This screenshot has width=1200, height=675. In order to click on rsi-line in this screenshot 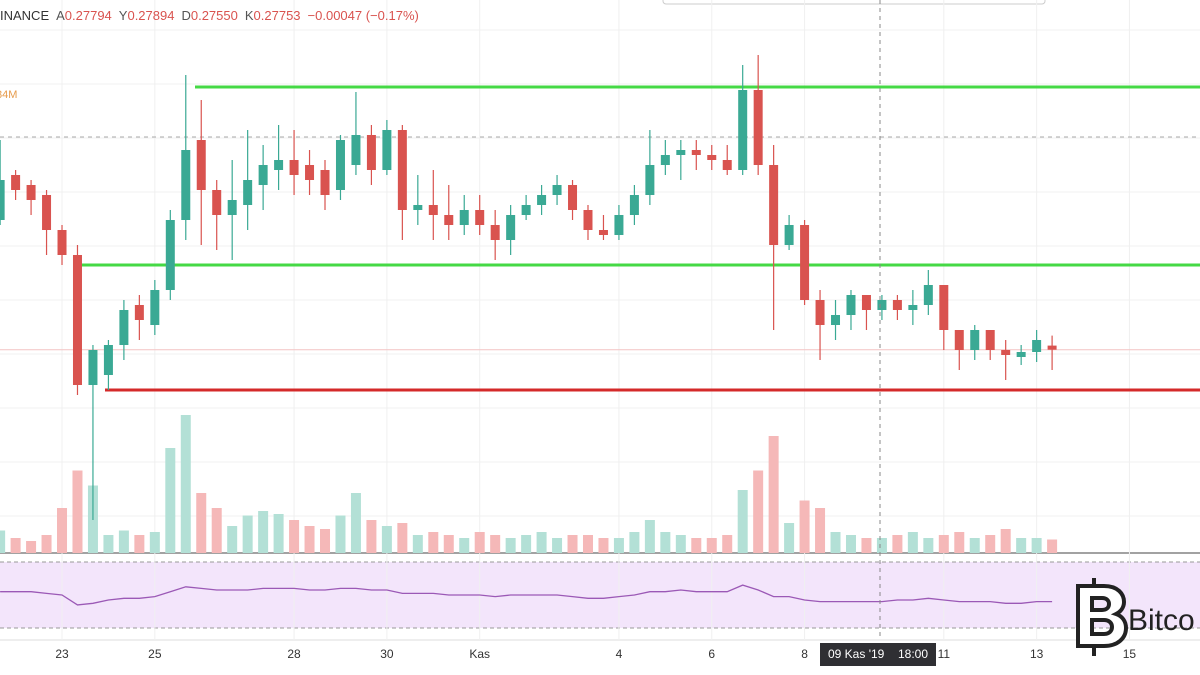, I will do `click(526, 595)`.